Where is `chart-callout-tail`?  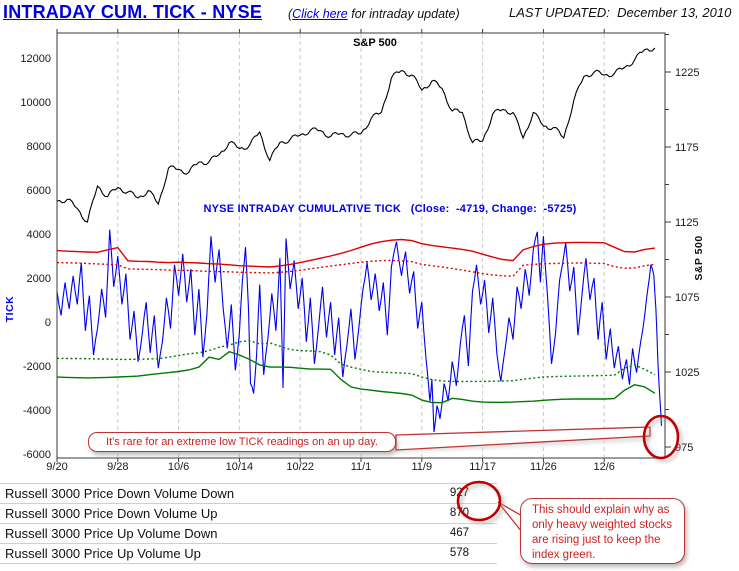 chart-callout-tail is located at coordinates (523, 438).